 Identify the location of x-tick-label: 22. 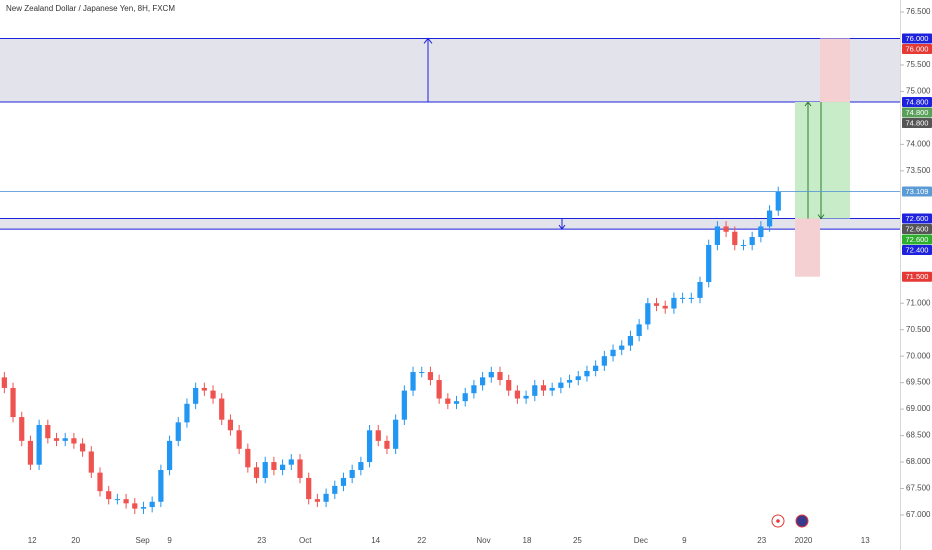
(421, 540).